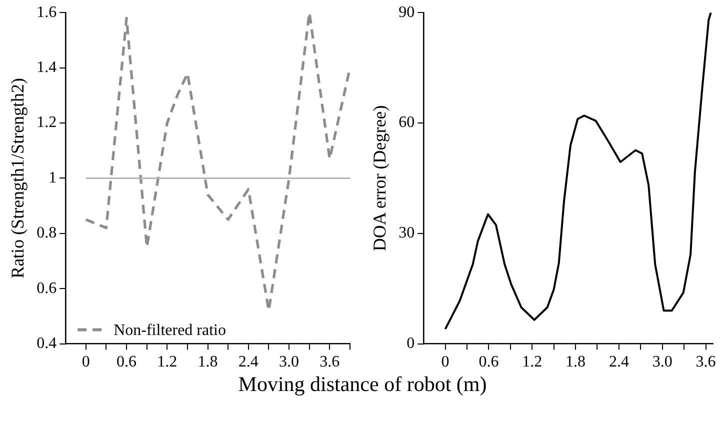 The height and width of the screenshot is (428, 725). I want to click on y-tick-label: 1.4, so click(46, 67).